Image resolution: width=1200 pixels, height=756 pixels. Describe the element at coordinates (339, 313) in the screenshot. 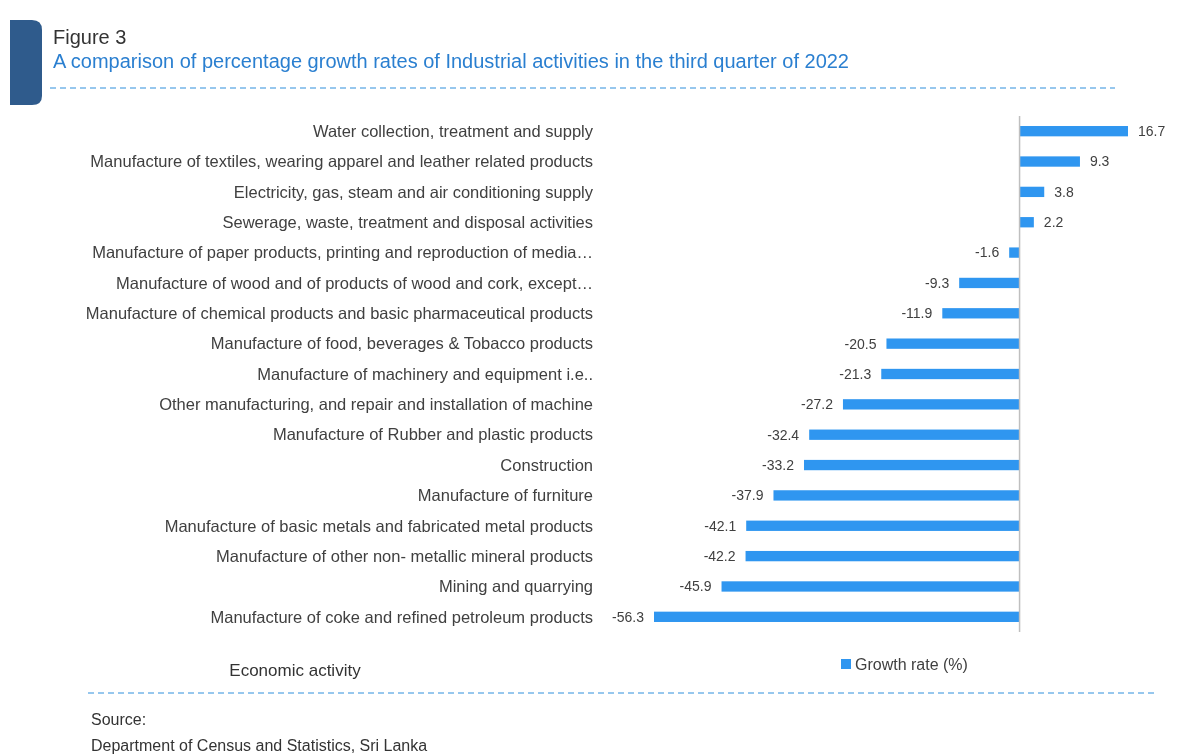

I see `y-tick-label: Manufacture of chemical products and basic pharmaceutical products` at that location.